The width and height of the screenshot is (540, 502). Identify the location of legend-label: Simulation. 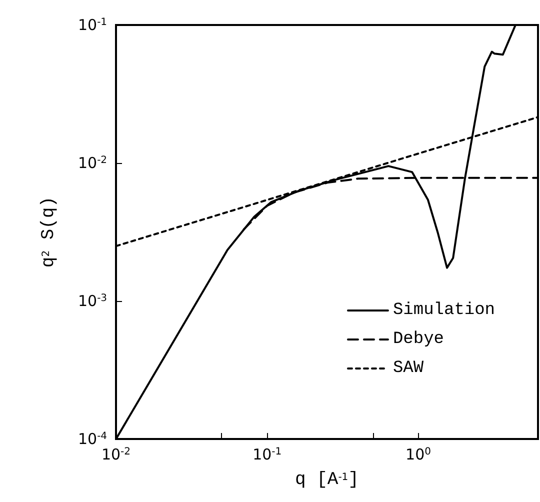
(444, 310).